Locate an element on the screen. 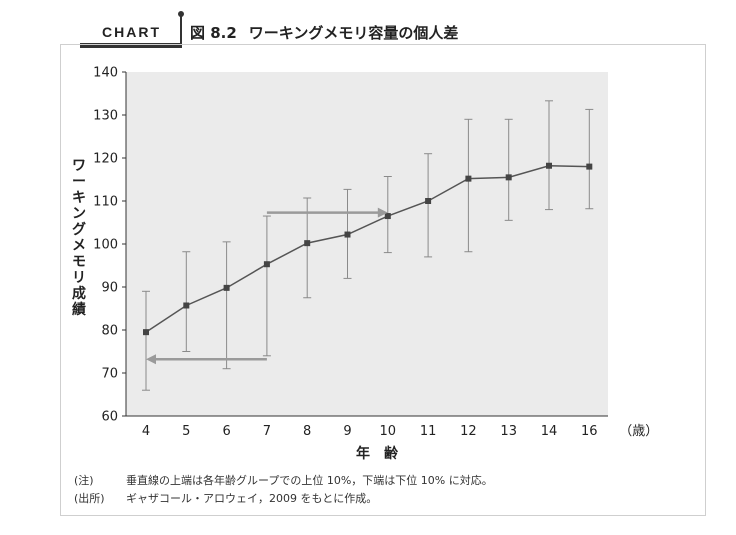 The width and height of the screenshot is (736, 535). y-tick-label: 90 is located at coordinates (109, 288).